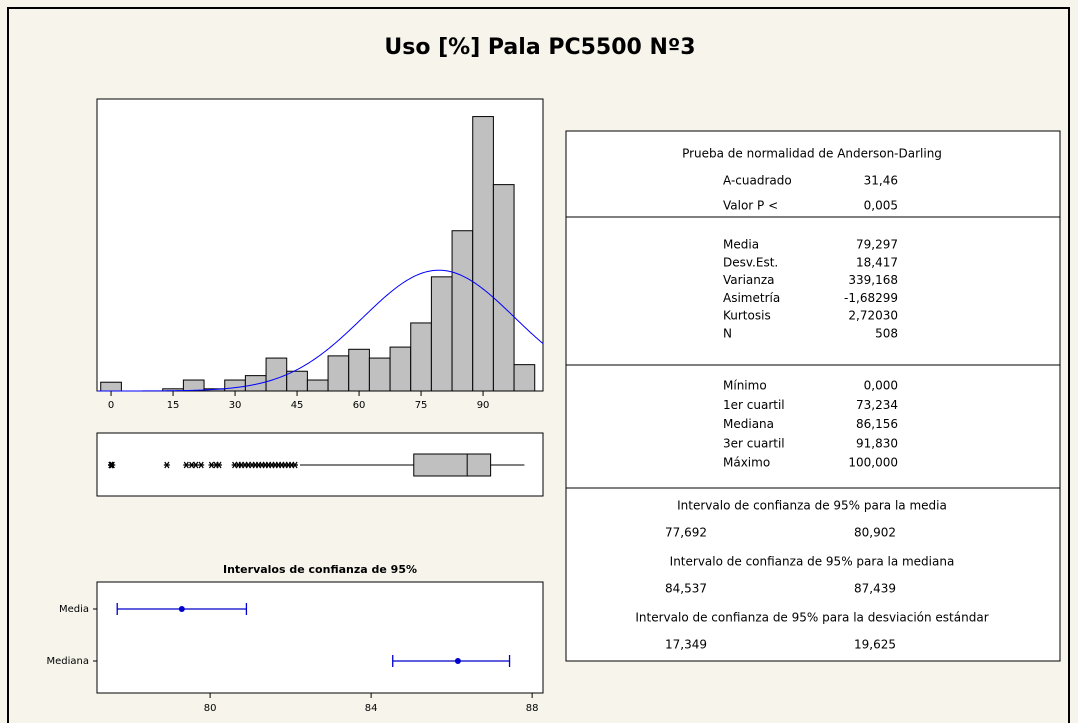  What do you see at coordinates (875, 645) in the screenshot?
I see `ci-value: 19,625` at bounding box center [875, 645].